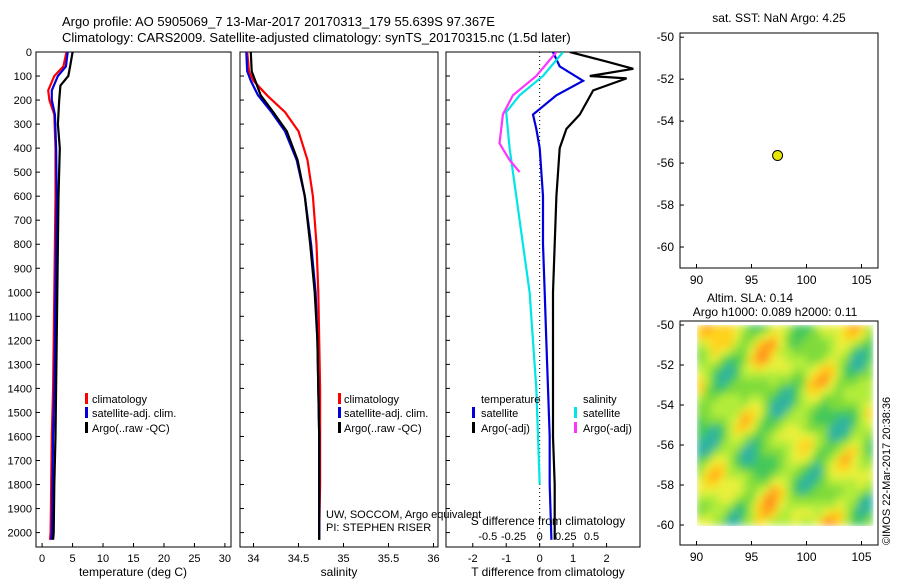 The image size is (900, 580). I want to click on sla-map-axes: 90 95 100 105 -50 -52 -54 -56 -58 -60, so click(764, 441).